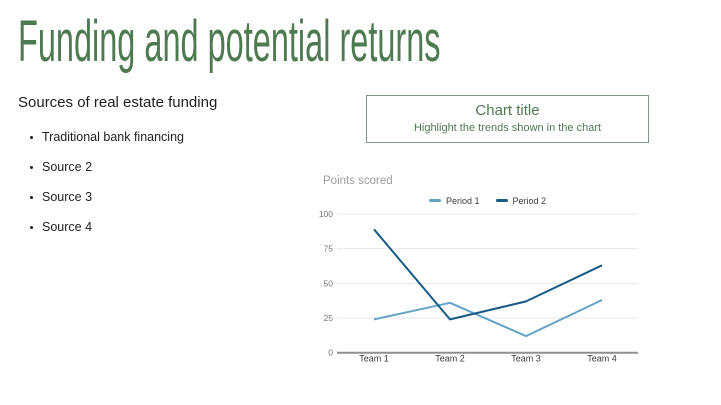 The image size is (721, 405). I want to click on y-axis-label-100: 100, so click(326, 214).